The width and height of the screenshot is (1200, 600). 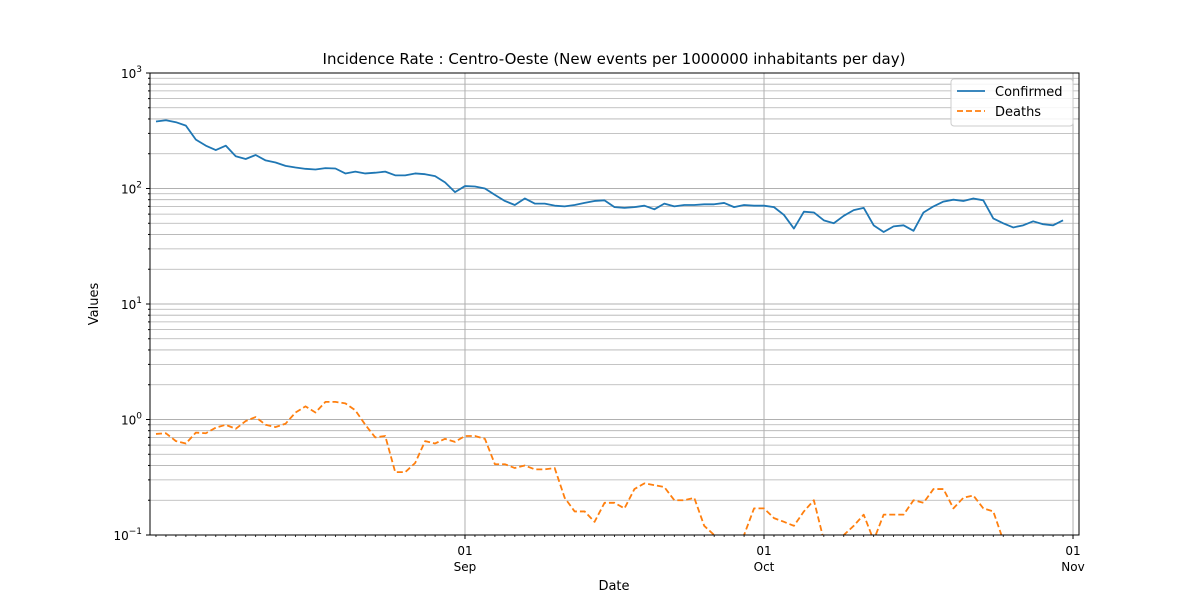 What do you see at coordinates (1029, 92) in the screenshot?
I see `legend-label-confirmed: Confirmed` at bounding box center [1029, 92].